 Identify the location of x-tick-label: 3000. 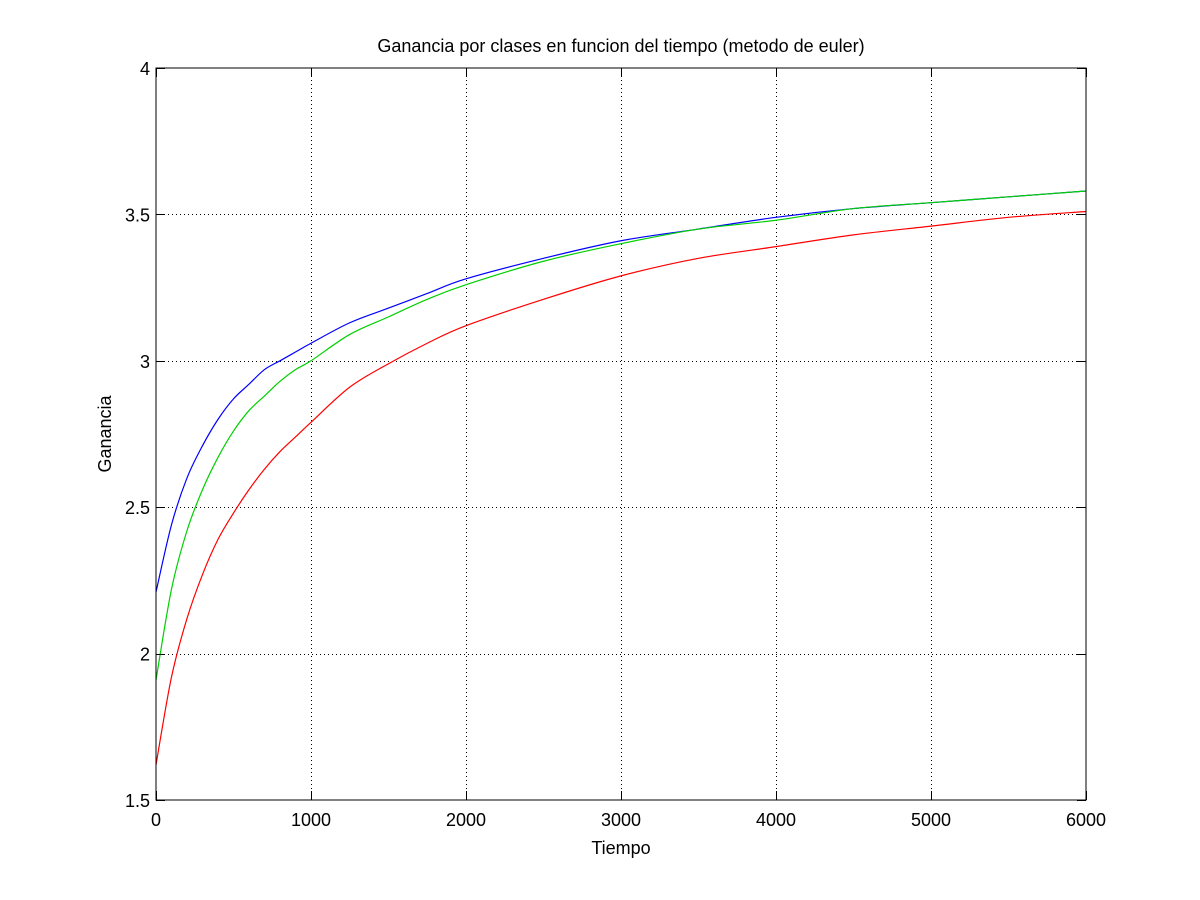
(621, 820).